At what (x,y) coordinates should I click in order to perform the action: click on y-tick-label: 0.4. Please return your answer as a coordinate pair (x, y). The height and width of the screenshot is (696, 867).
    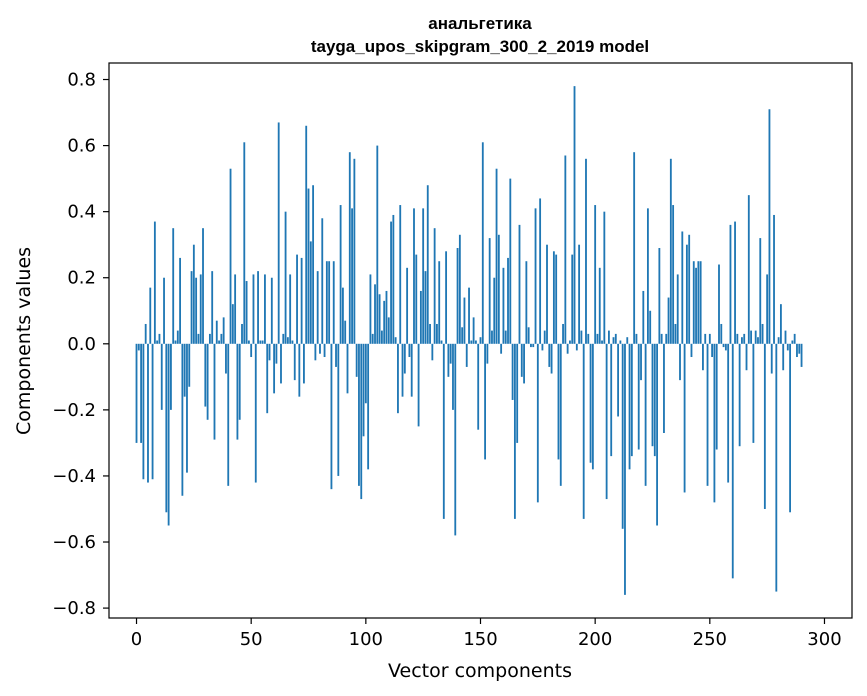
    Looking at the image, I should click on (81, 212).